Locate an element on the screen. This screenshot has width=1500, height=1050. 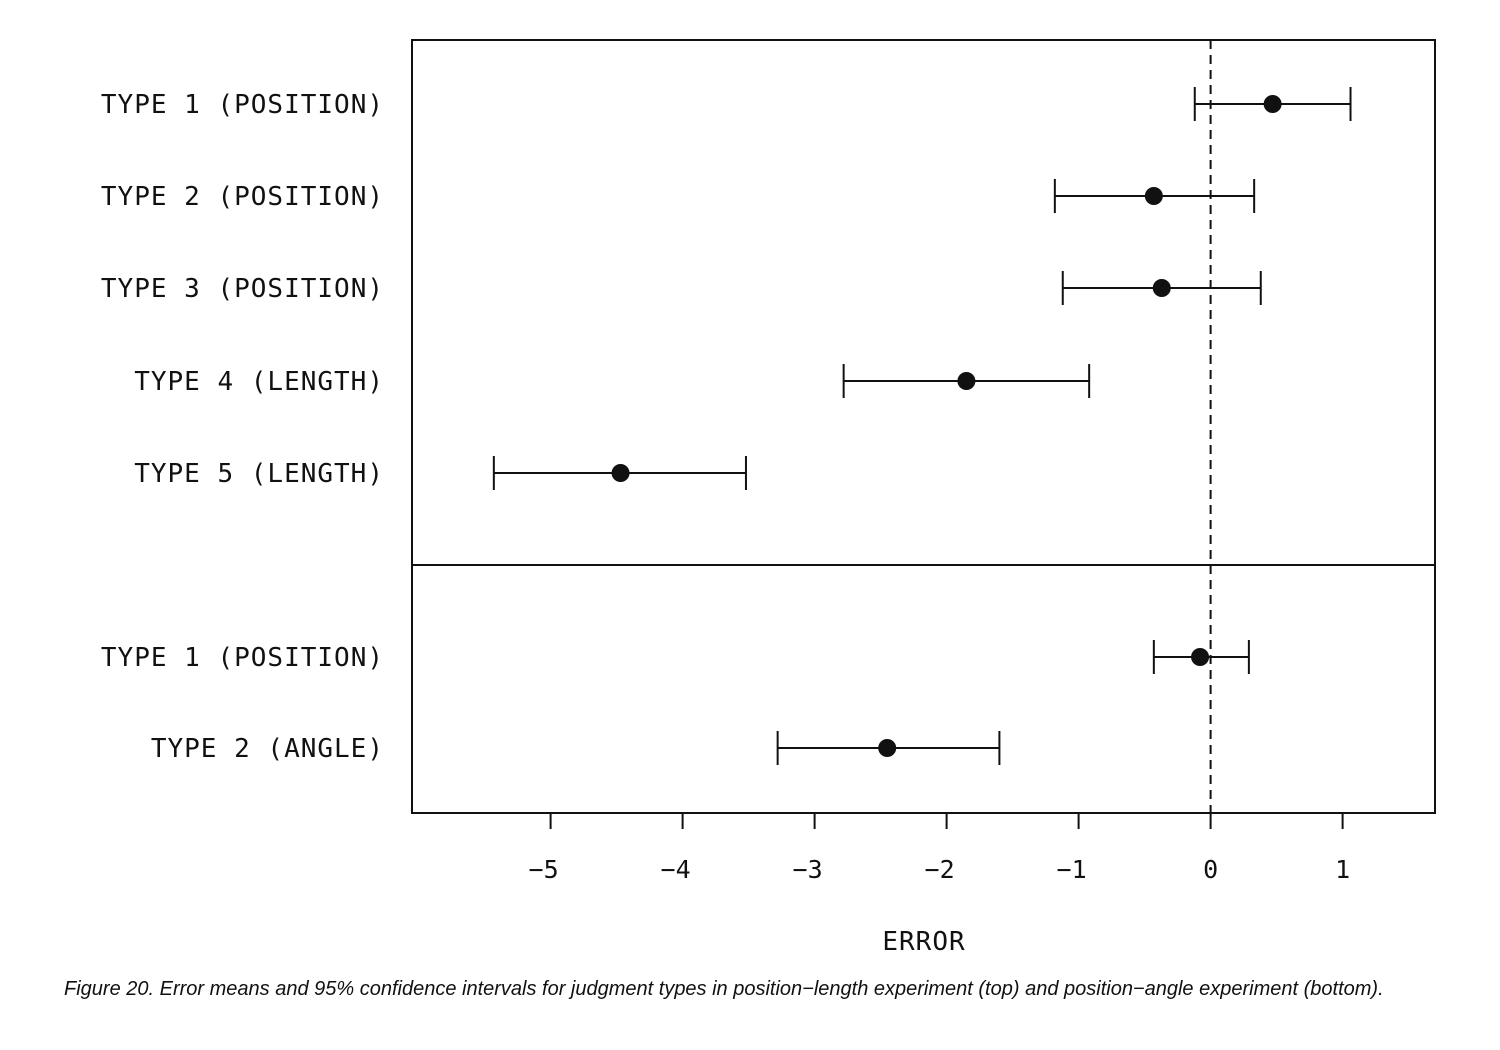
category-label: TYPE 5 (LENGTH) is located at coordinates (259, 474).